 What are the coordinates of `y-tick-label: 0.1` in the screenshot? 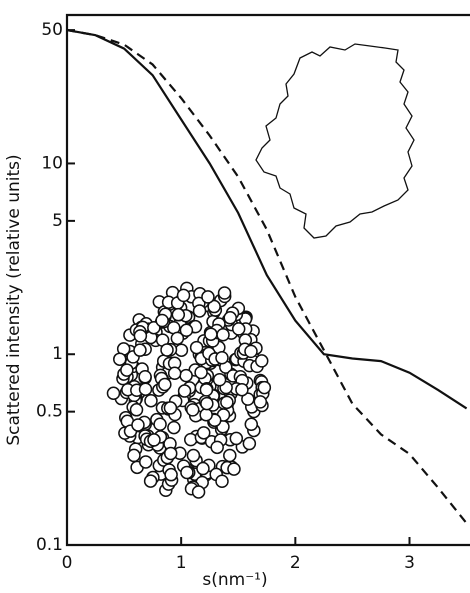 It's located at (49, 545).